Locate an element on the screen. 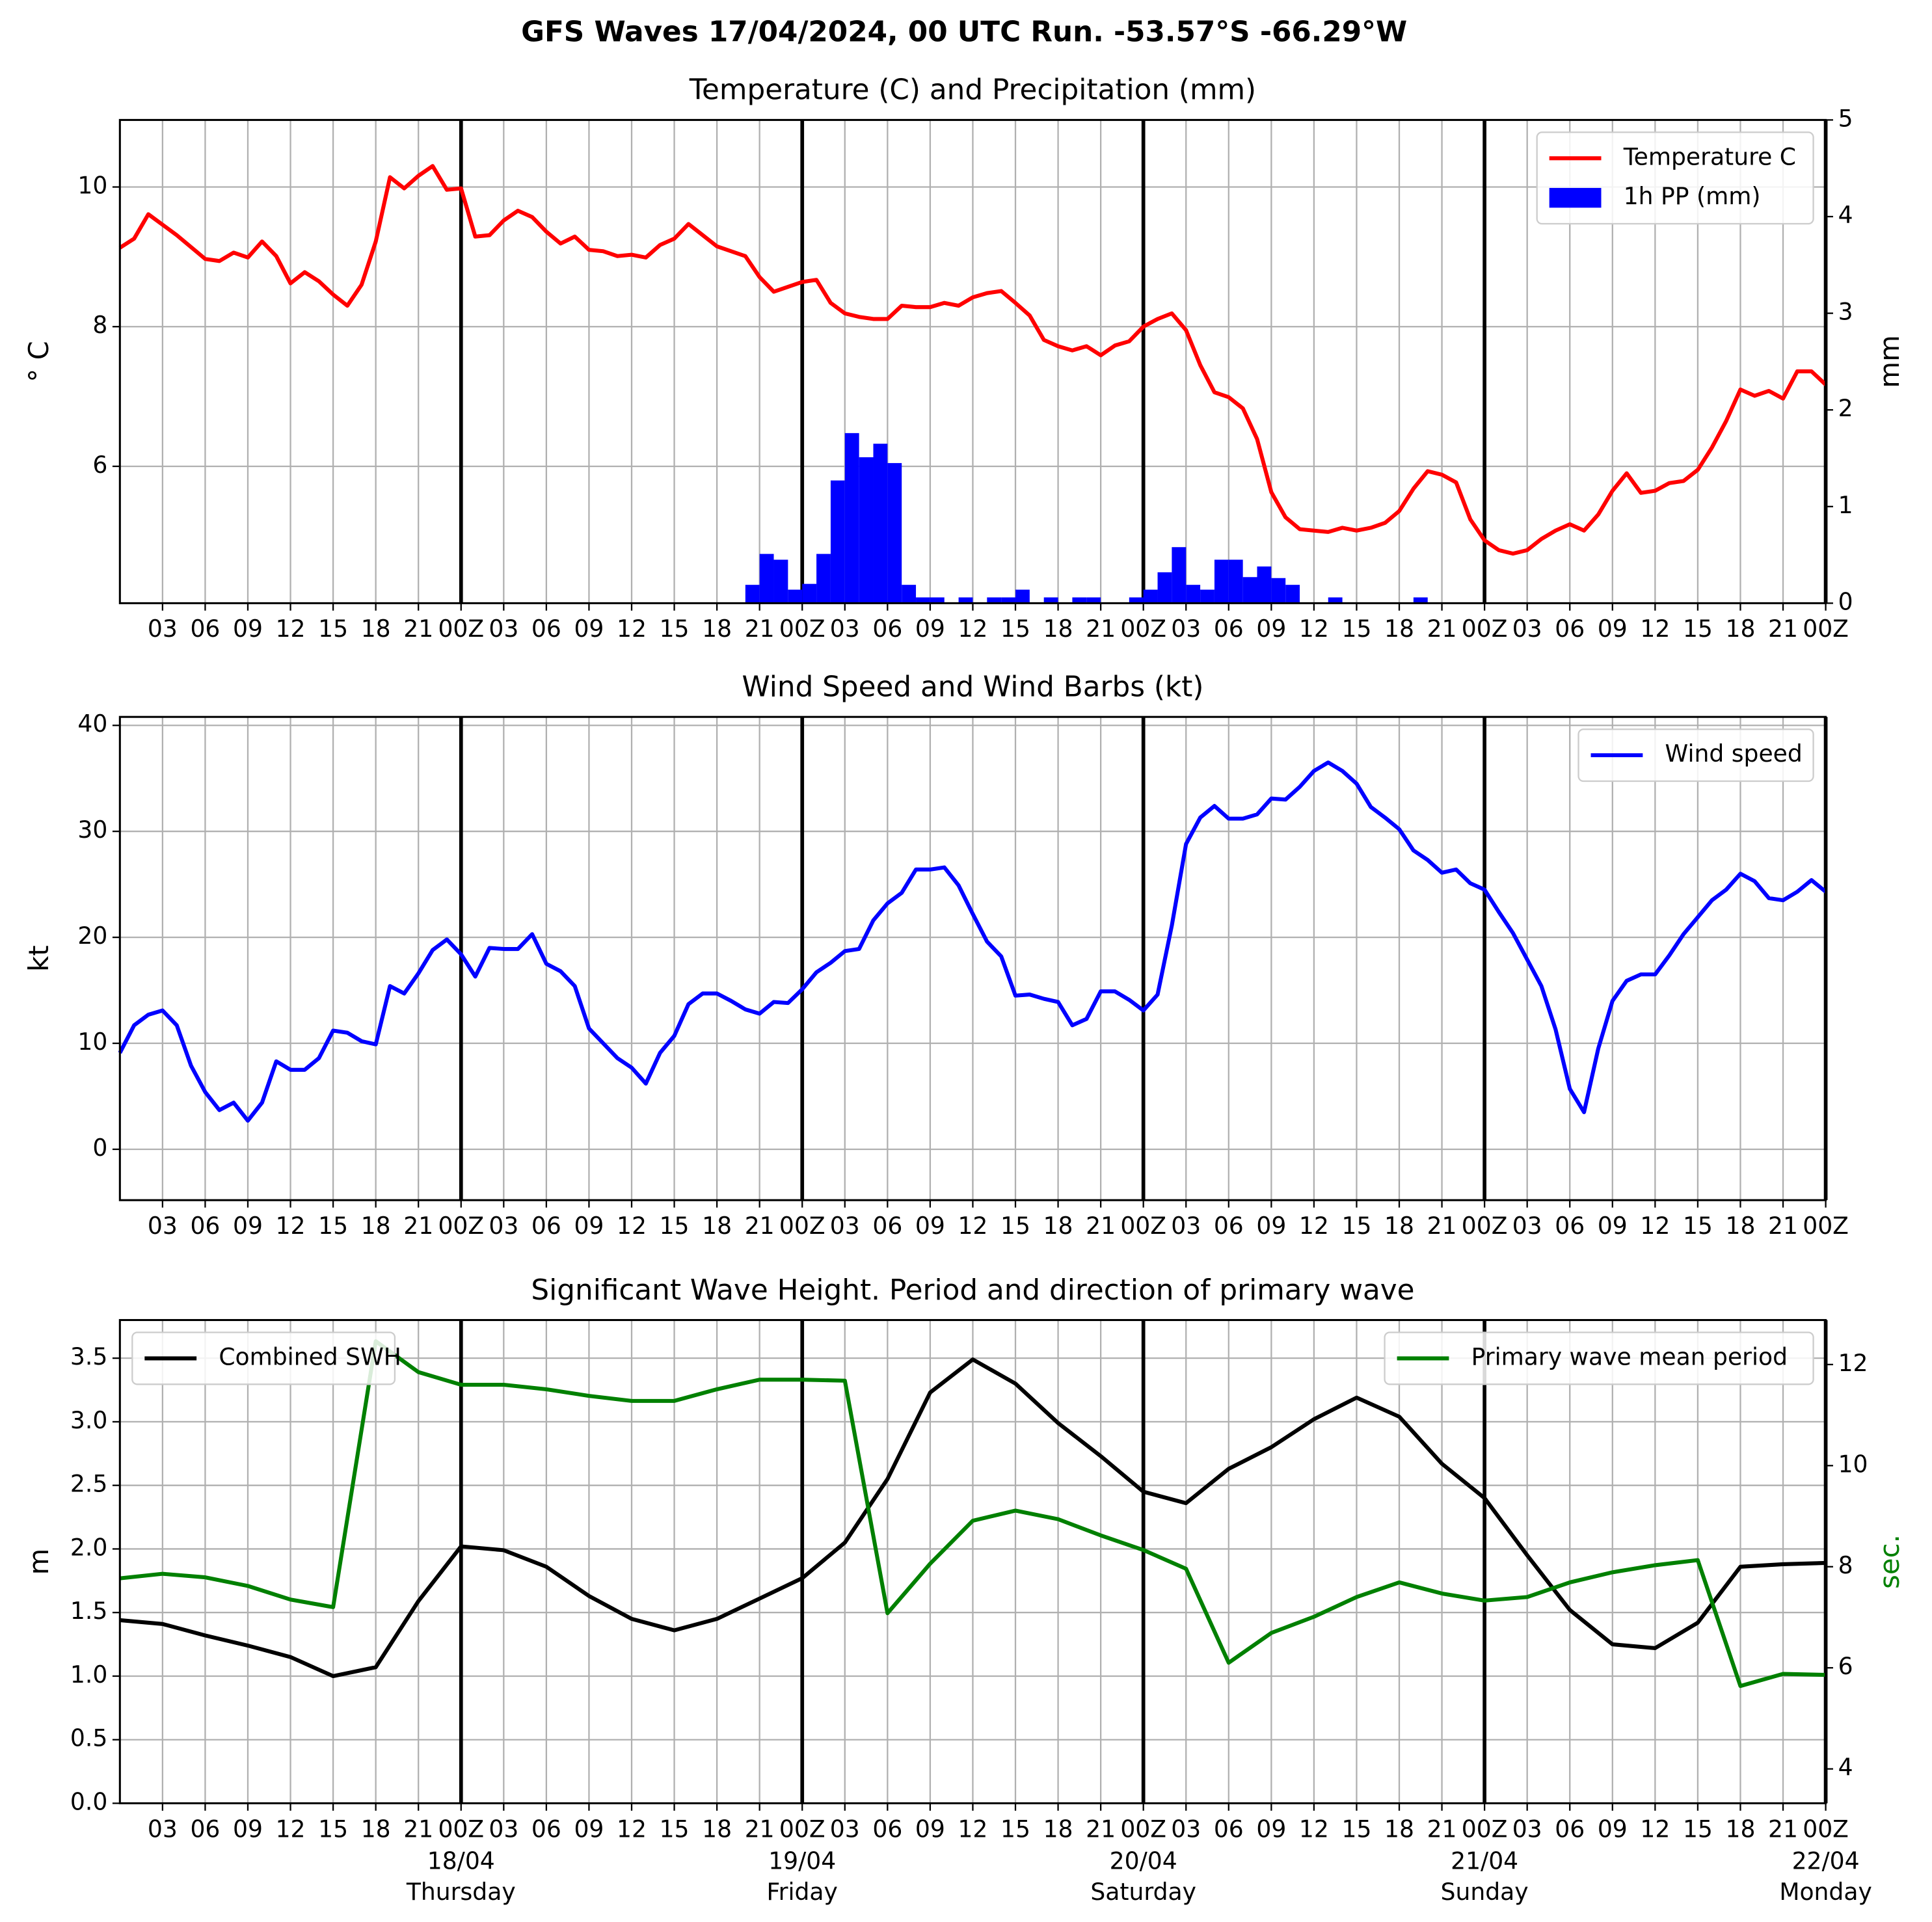 This screenshot has width=1932, height=1922. y2-tick-label: 0 is located at coordinates (1845, 601).